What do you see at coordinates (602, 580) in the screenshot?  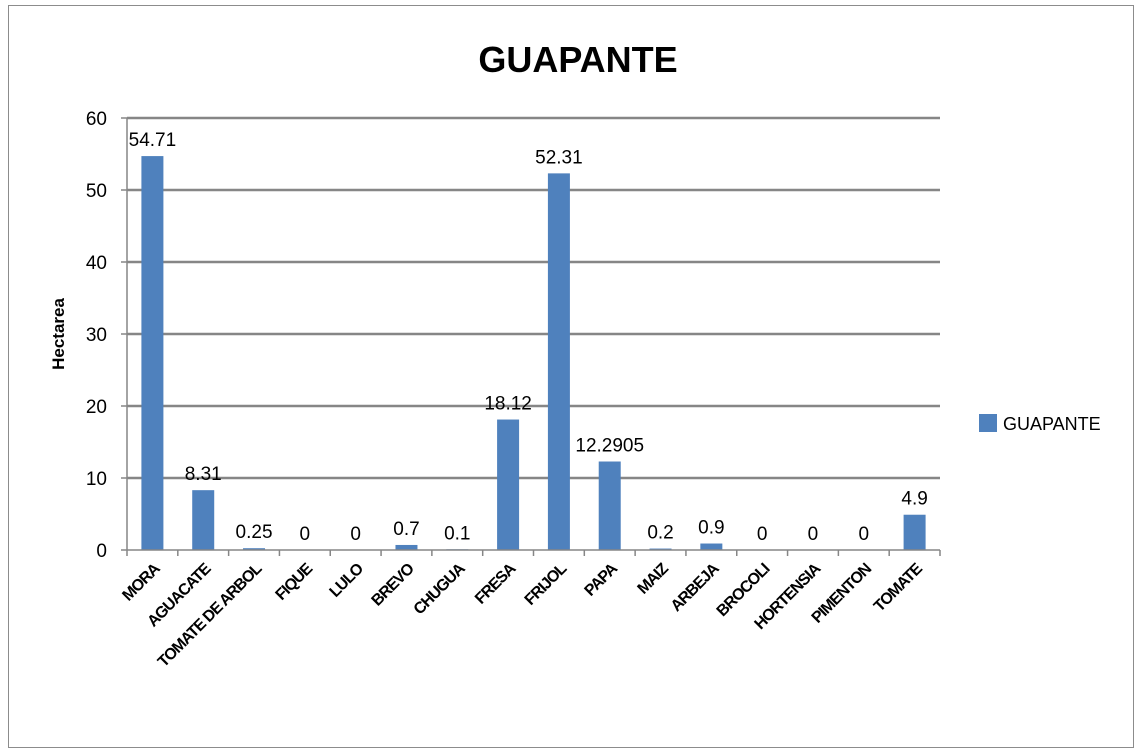 I see `category-label: PAPA` at bounding box center [602, 580].